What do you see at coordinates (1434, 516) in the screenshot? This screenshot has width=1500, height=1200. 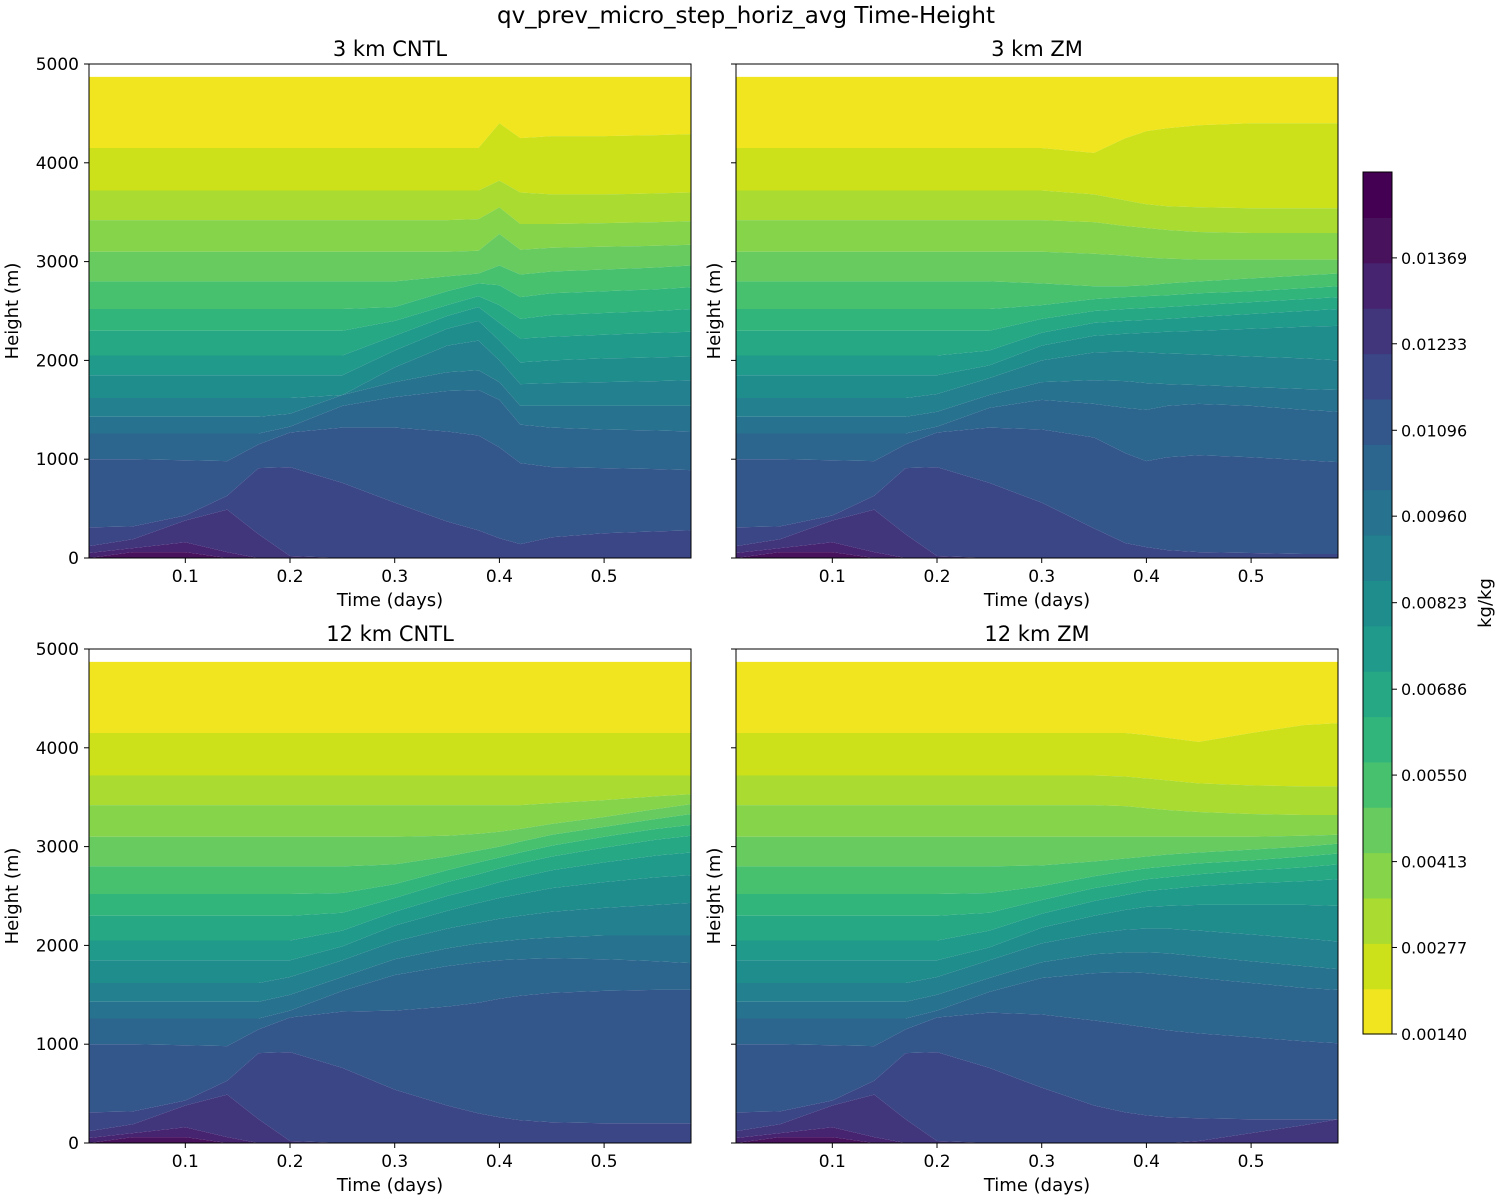 I see `colorbar-tick-label: 0.00960` at bounding box center [1434, 516].